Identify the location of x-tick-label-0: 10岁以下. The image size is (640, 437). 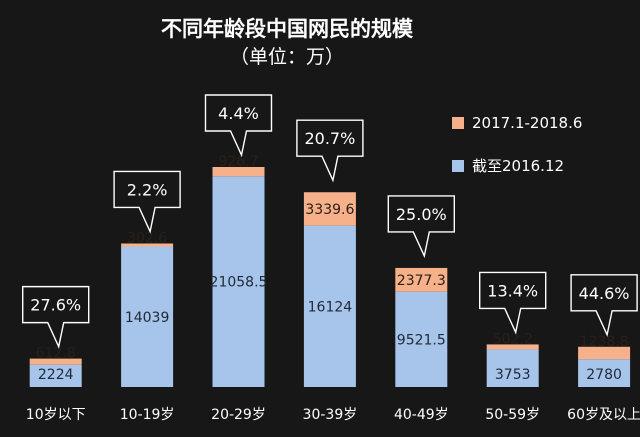
(56, 415).